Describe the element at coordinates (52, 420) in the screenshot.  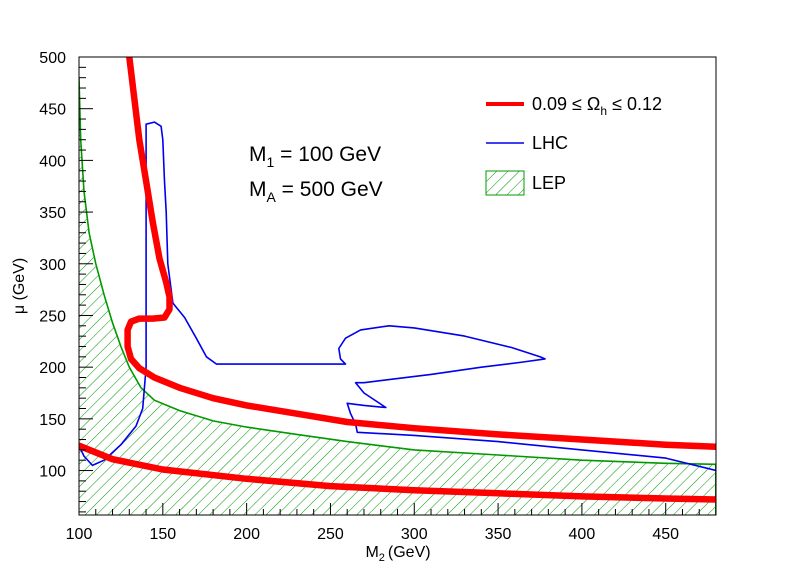
I see `y-tick-label: 150` at that location.